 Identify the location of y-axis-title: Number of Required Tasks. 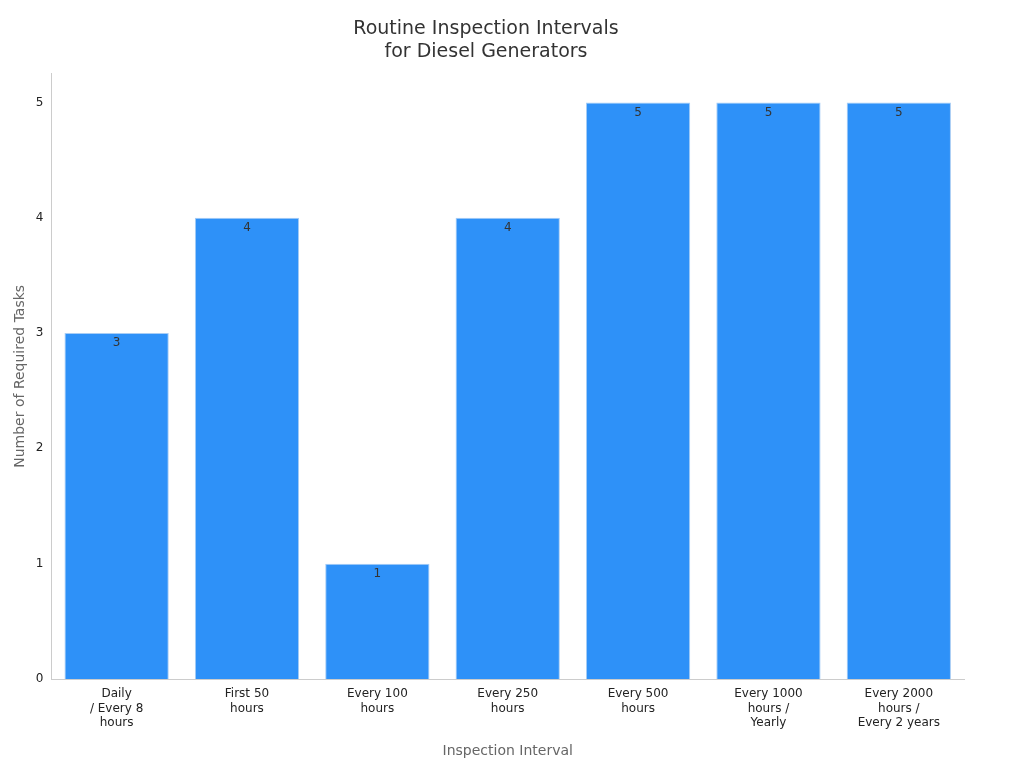
(19, 376).